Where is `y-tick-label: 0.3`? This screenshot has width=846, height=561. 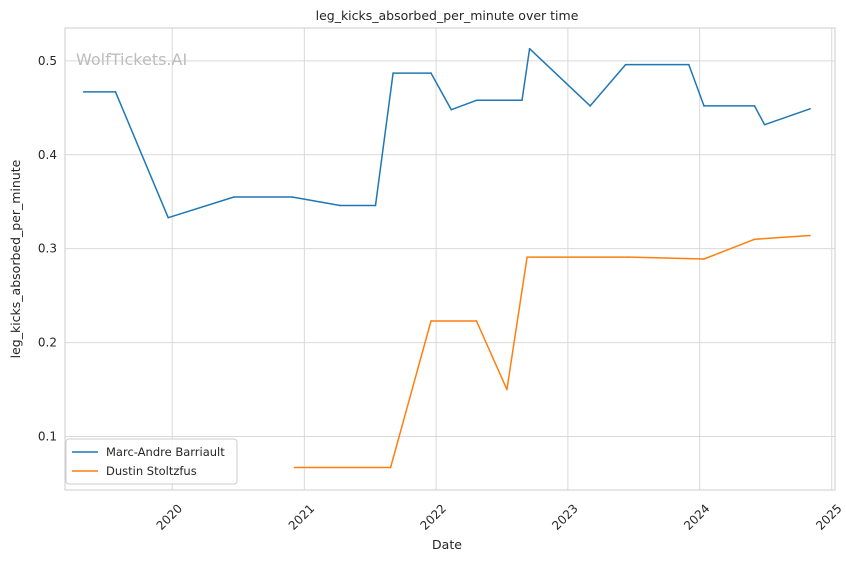
y-tick-label: 0.3 is located at coordinates (47, 249).